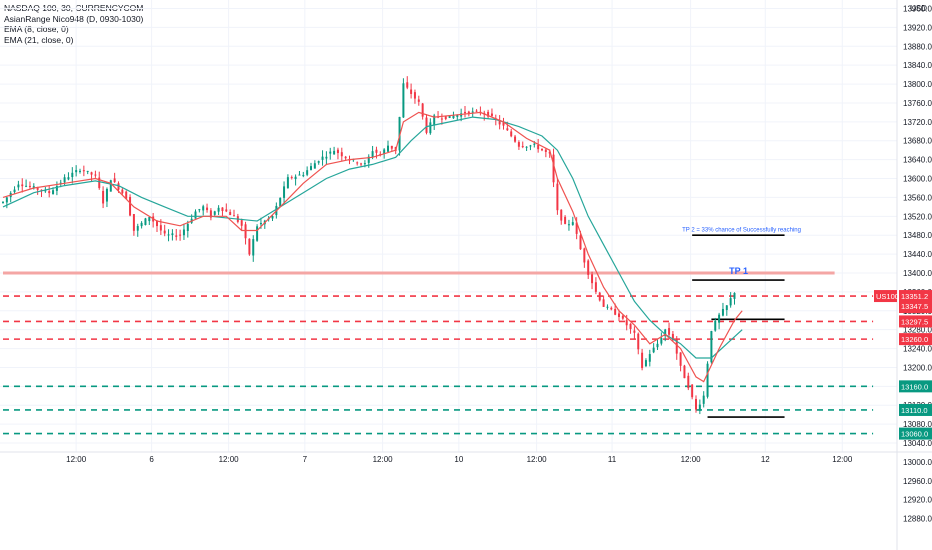 This screenshot has height=550, width=932. Describe the element at coordinates (917, 330) in the screenshot. I see `y-tick-label: 13280.0` at that location.